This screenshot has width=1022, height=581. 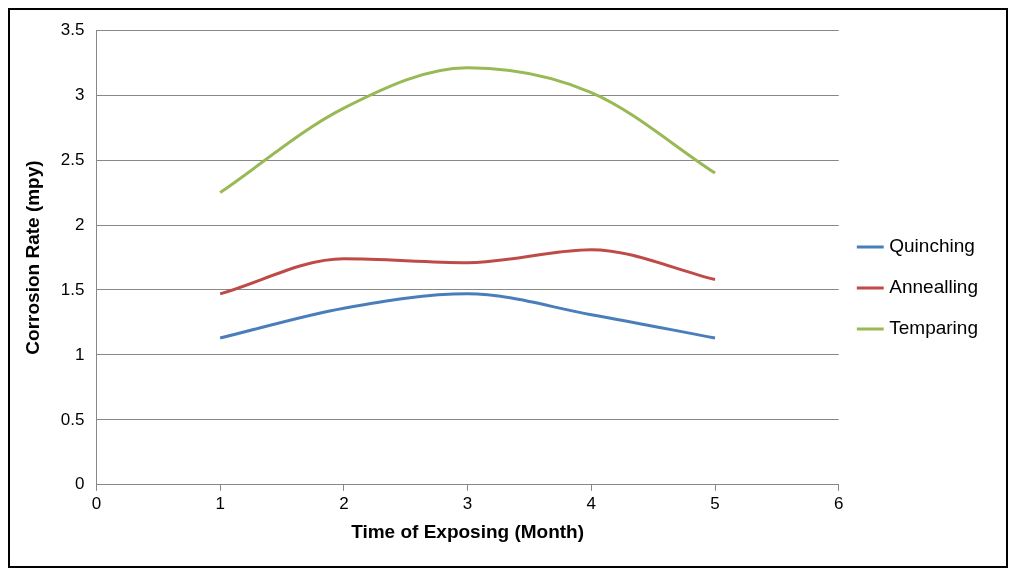 What do you see at coordinates (32, 257) in the screenshot?
I see `y-axis-title: Corrosion Rate (mpy)` at bounding box center [32, 257].